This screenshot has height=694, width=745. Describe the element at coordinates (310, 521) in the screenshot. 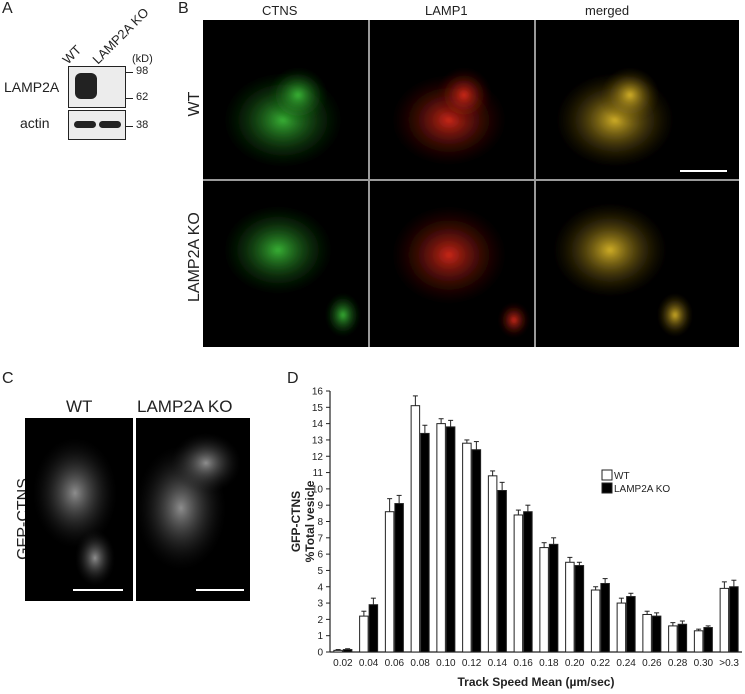

I see `y-axis-label: %Total vesicle` at that location.